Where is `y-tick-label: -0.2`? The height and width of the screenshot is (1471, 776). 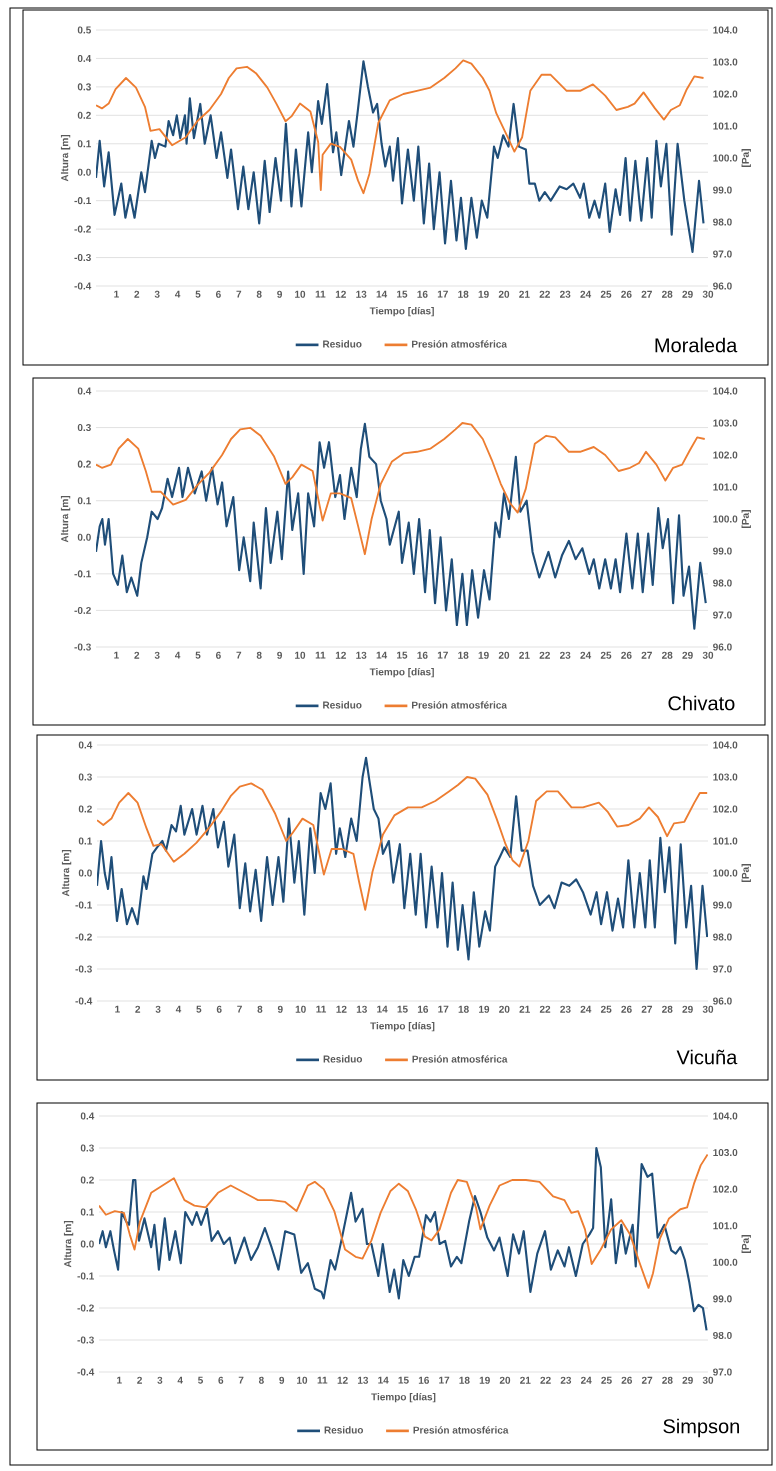 y-tick-label: -0.2 is located at coordinates (82, 610).